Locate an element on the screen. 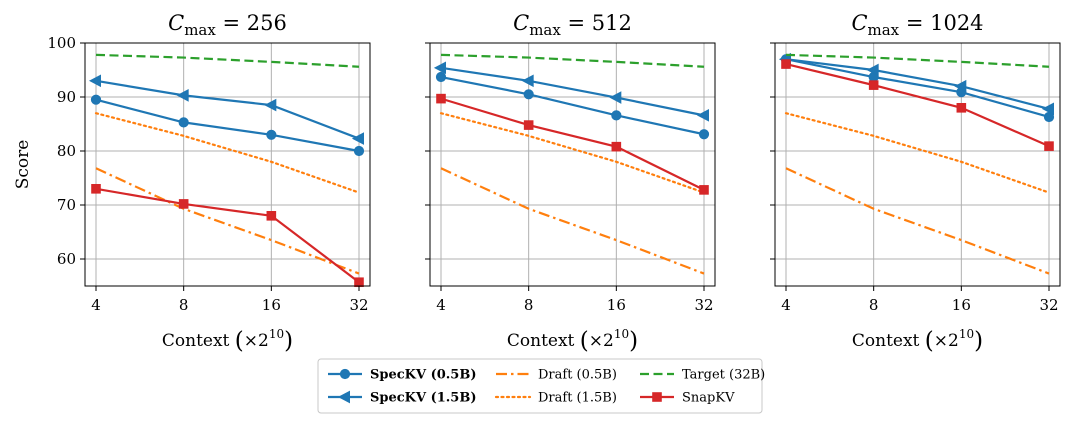  legend-label-target-32b: Target (32B) is located at coordinates (723, 375).